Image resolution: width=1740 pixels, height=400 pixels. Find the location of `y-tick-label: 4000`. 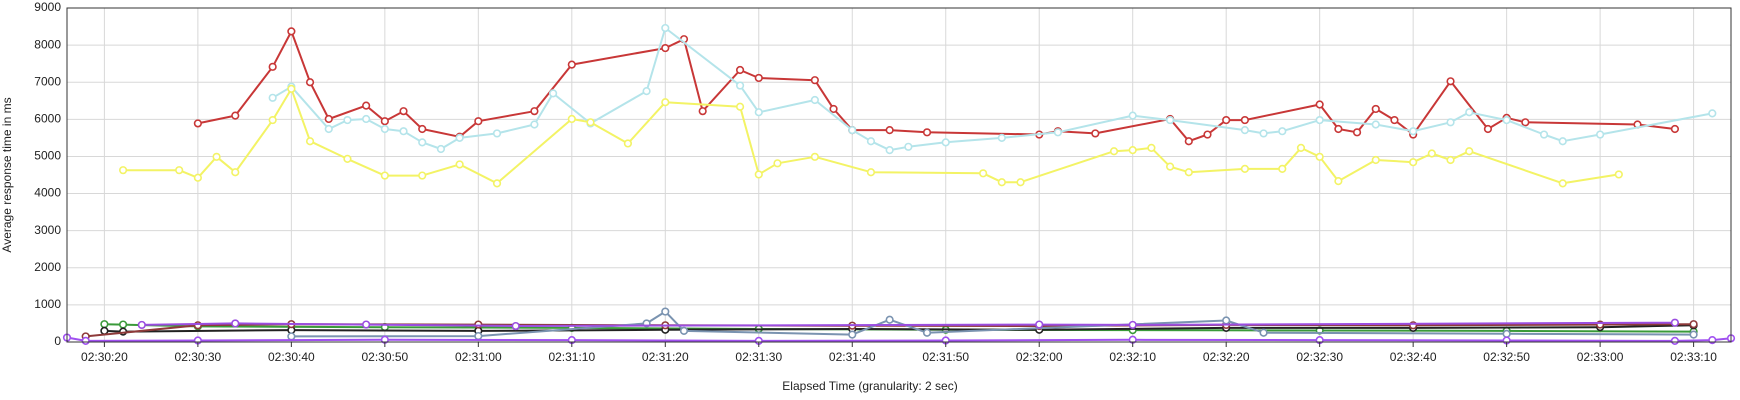

y-tick-label: 4000 is located at coordinates (47, 193).